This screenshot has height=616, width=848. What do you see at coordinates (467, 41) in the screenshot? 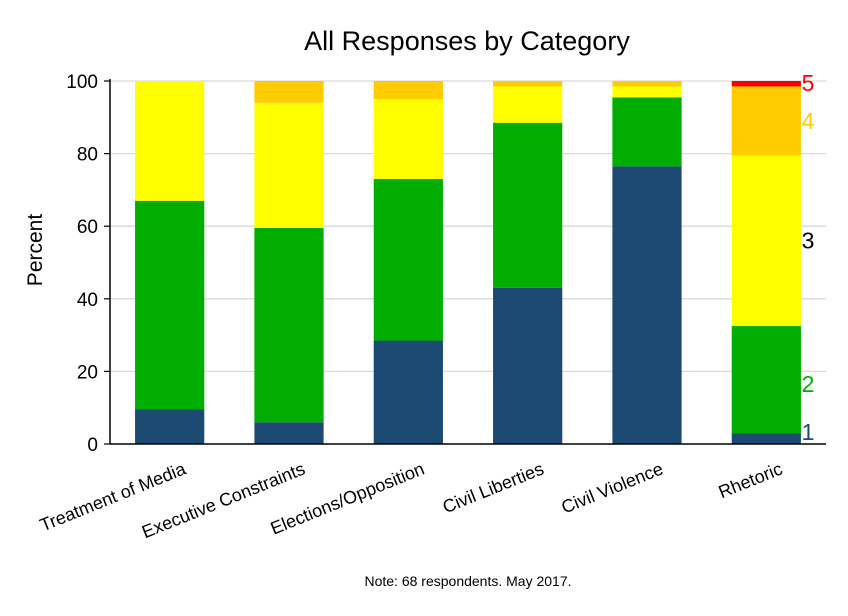
I see `chart-title: All Responses by Category` at bounding box center [467, 41].